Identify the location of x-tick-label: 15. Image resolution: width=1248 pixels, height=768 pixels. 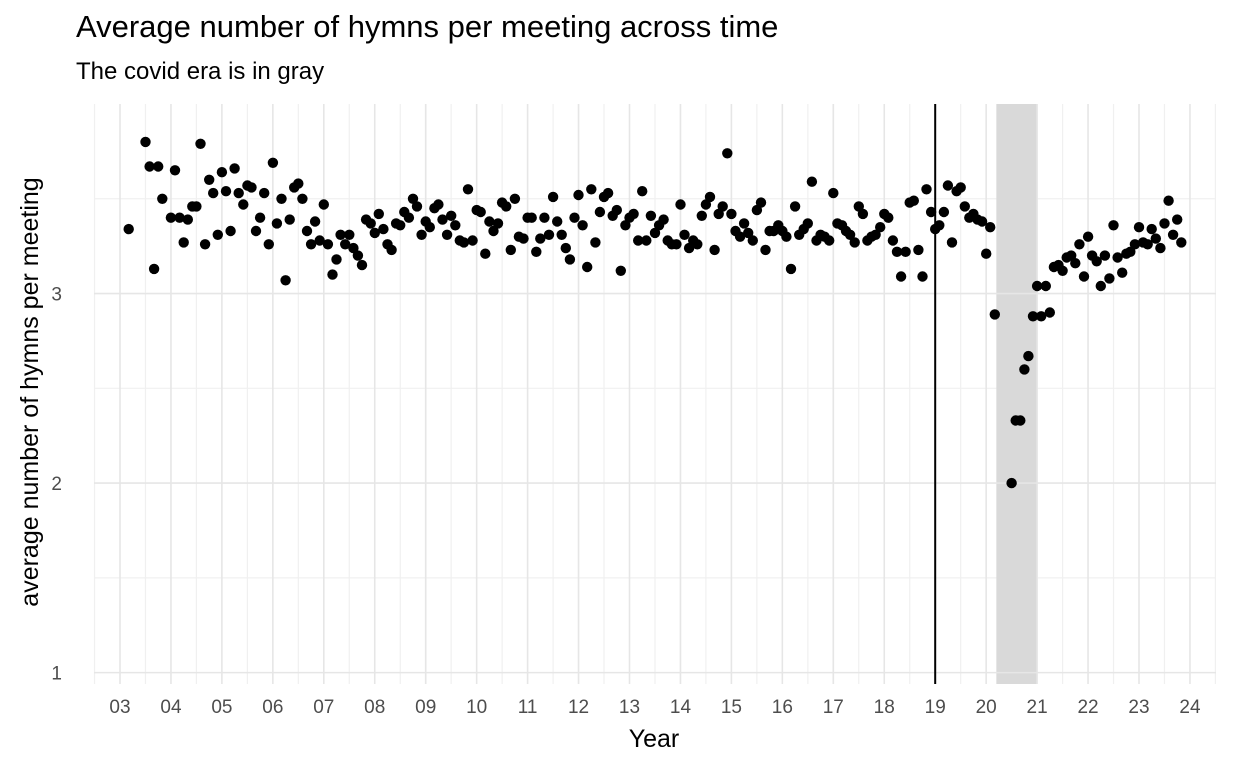
(731, 707).